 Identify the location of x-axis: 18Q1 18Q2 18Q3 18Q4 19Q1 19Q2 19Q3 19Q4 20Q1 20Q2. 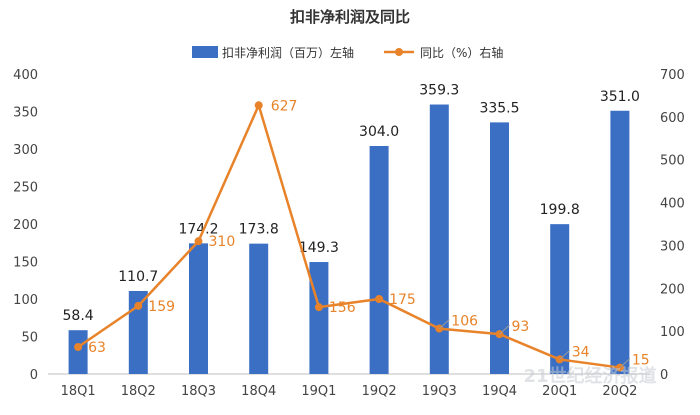
(349, 391).